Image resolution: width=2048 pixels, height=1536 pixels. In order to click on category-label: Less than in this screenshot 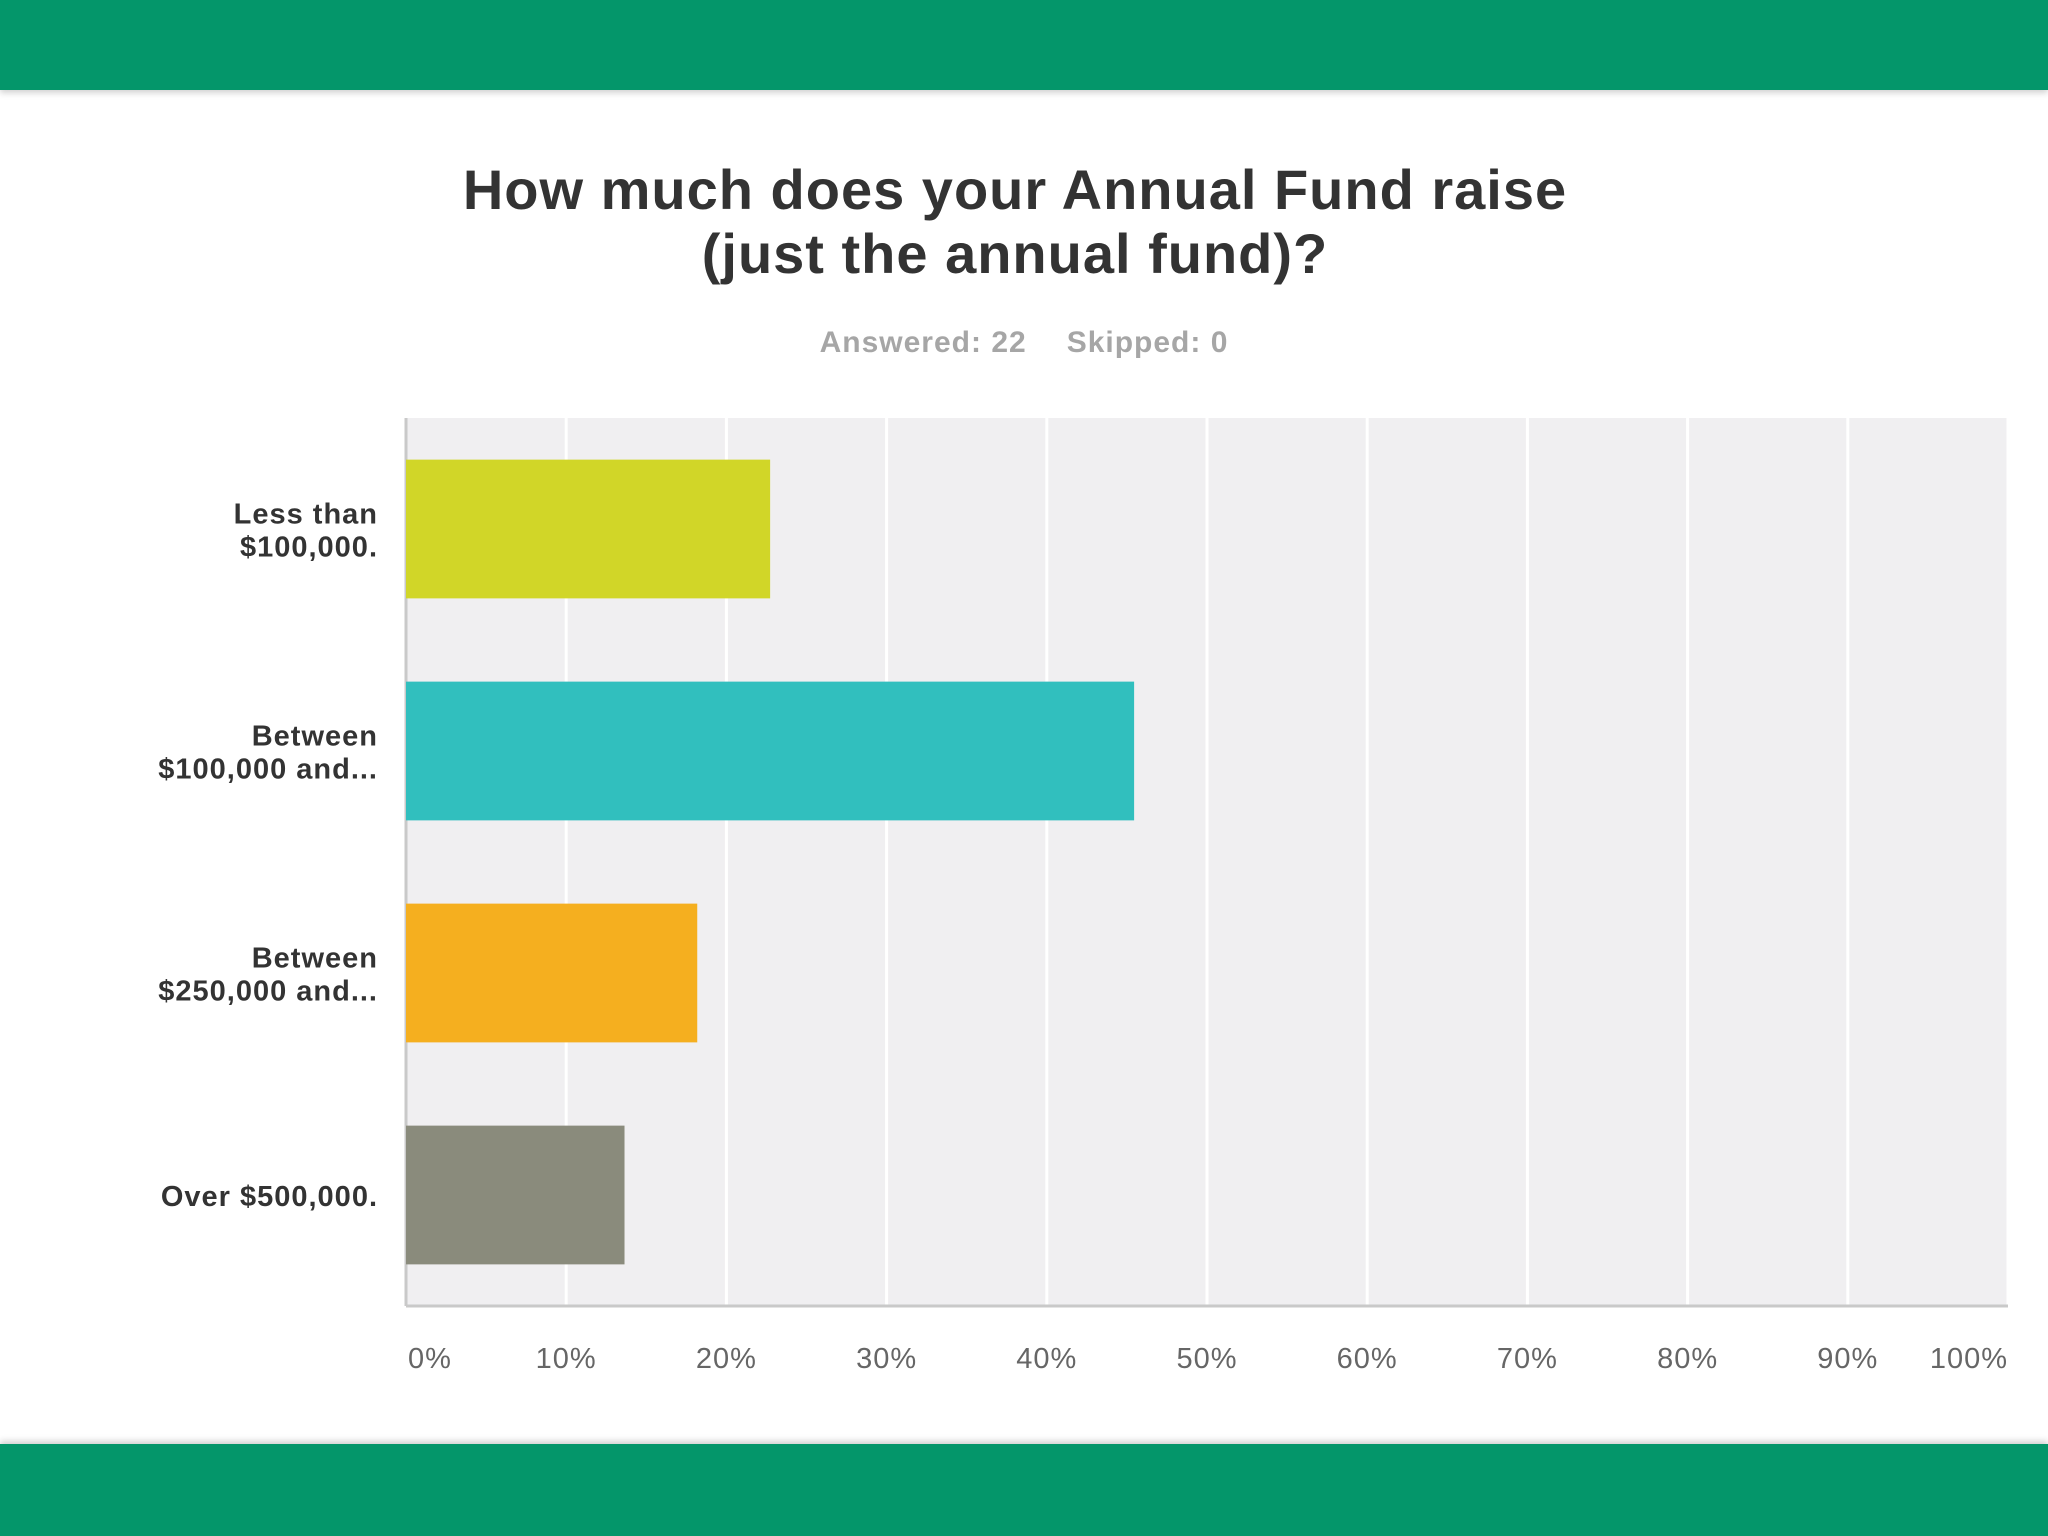, I will do `click(306, 515)`.